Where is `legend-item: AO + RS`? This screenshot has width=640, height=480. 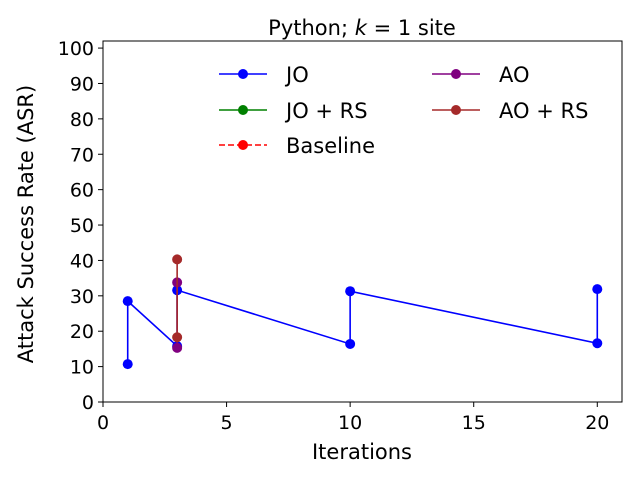 legend-item: AO + RS is located at coordinates (510, 111).